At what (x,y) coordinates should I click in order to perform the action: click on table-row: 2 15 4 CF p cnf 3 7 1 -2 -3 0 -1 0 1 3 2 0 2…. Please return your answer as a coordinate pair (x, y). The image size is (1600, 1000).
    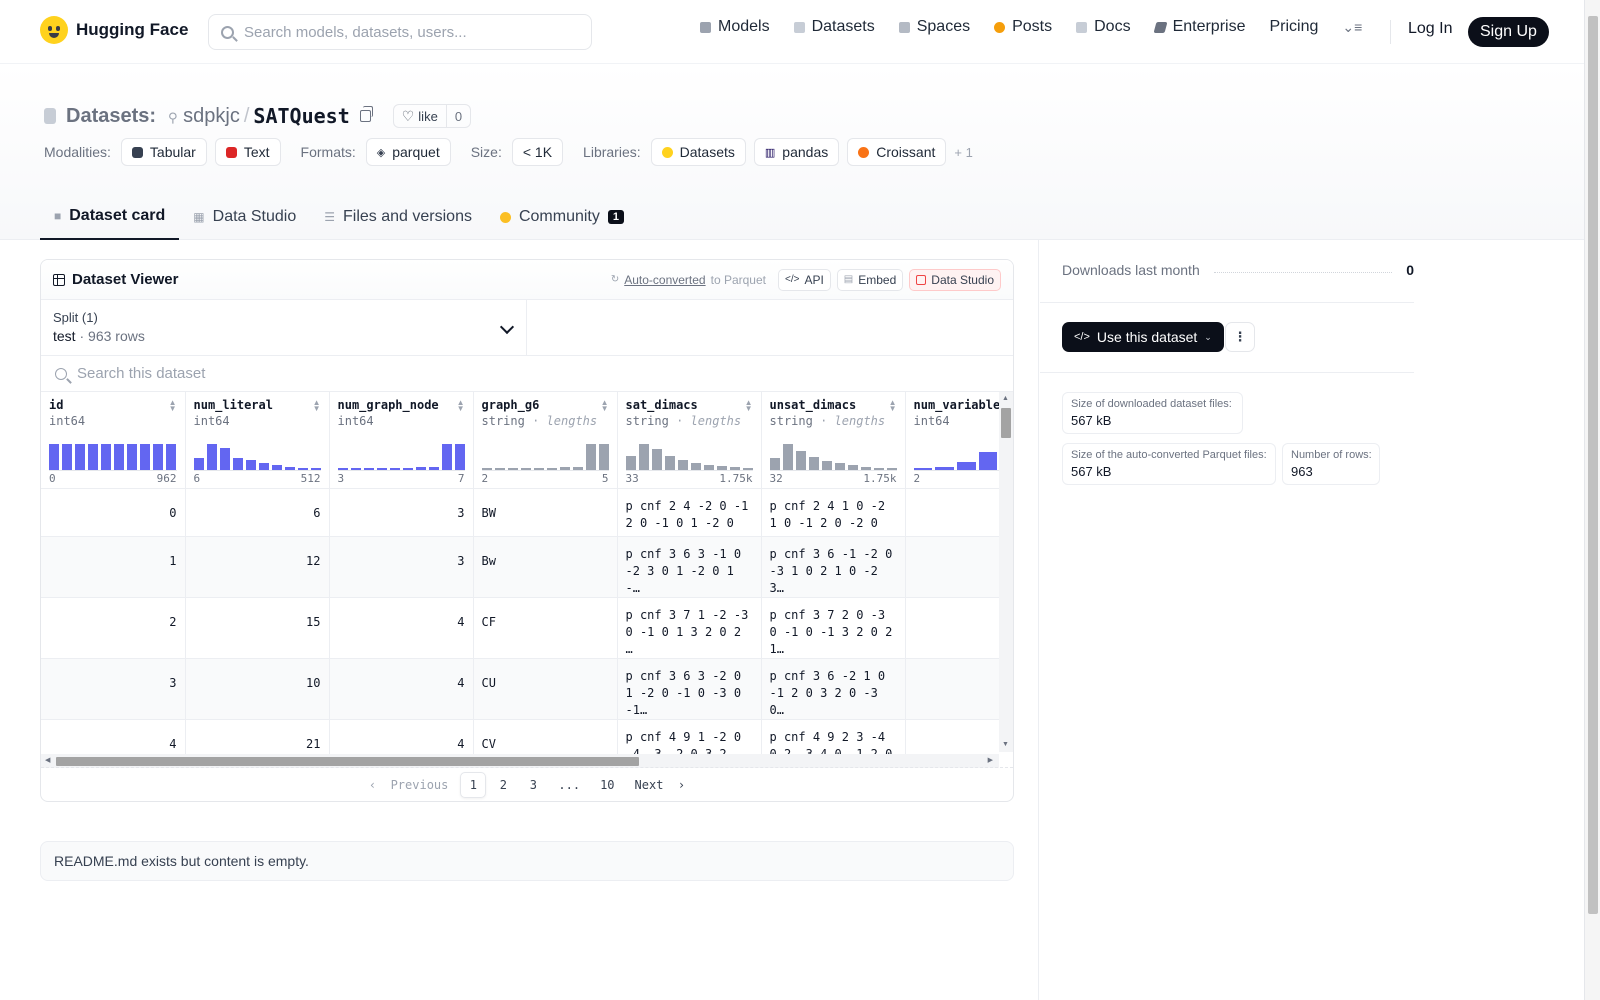
    Looking at the image, I should click on (527, 628).